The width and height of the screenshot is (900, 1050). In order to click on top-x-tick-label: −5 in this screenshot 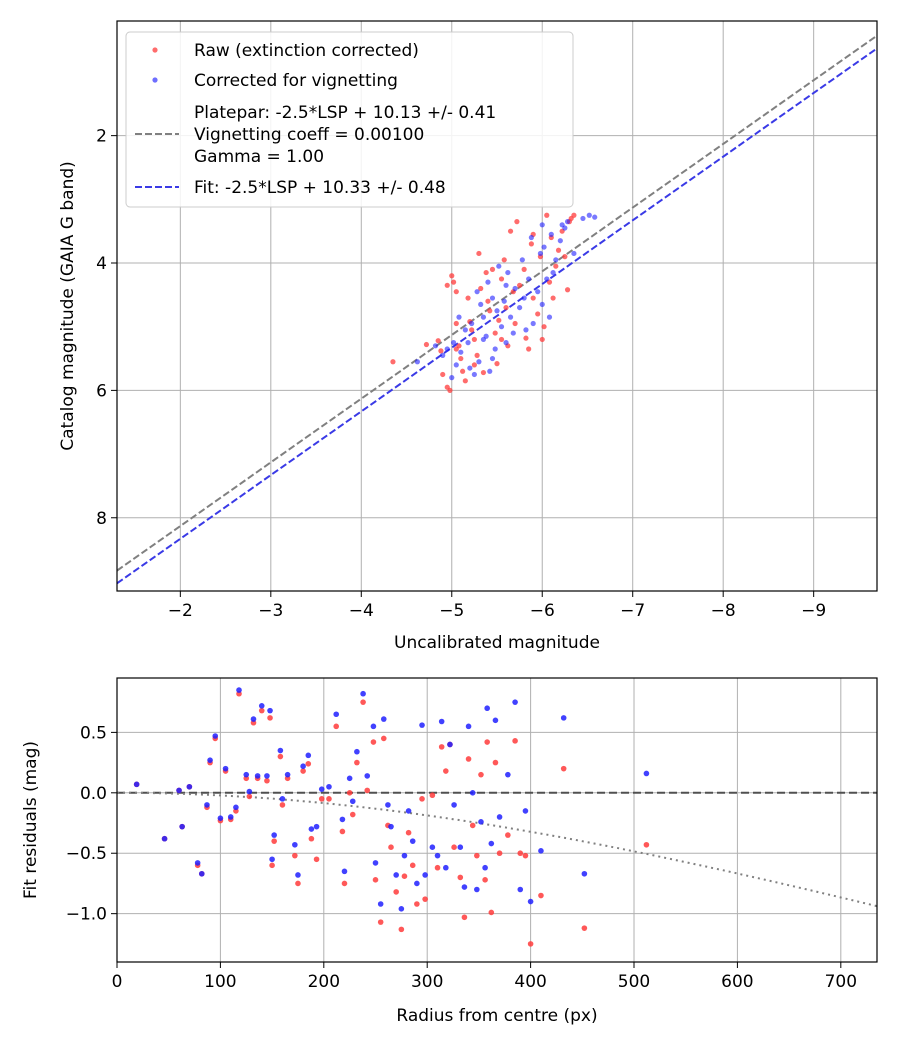, I will do `click(451, 611)`.